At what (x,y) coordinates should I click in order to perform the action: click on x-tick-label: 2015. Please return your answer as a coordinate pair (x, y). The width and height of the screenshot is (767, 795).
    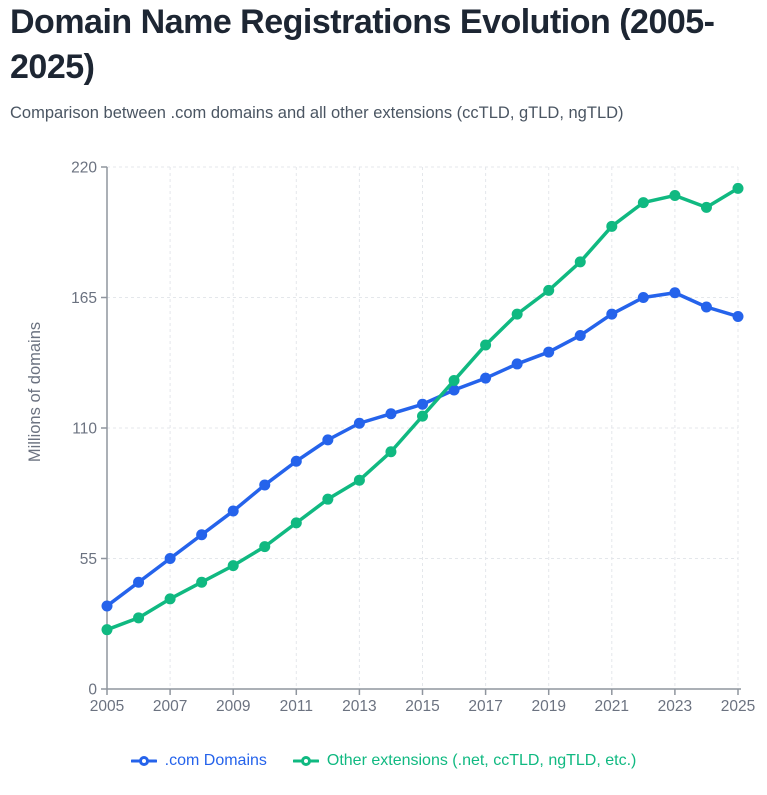
    Looking at the image, I should click on (422, 706).